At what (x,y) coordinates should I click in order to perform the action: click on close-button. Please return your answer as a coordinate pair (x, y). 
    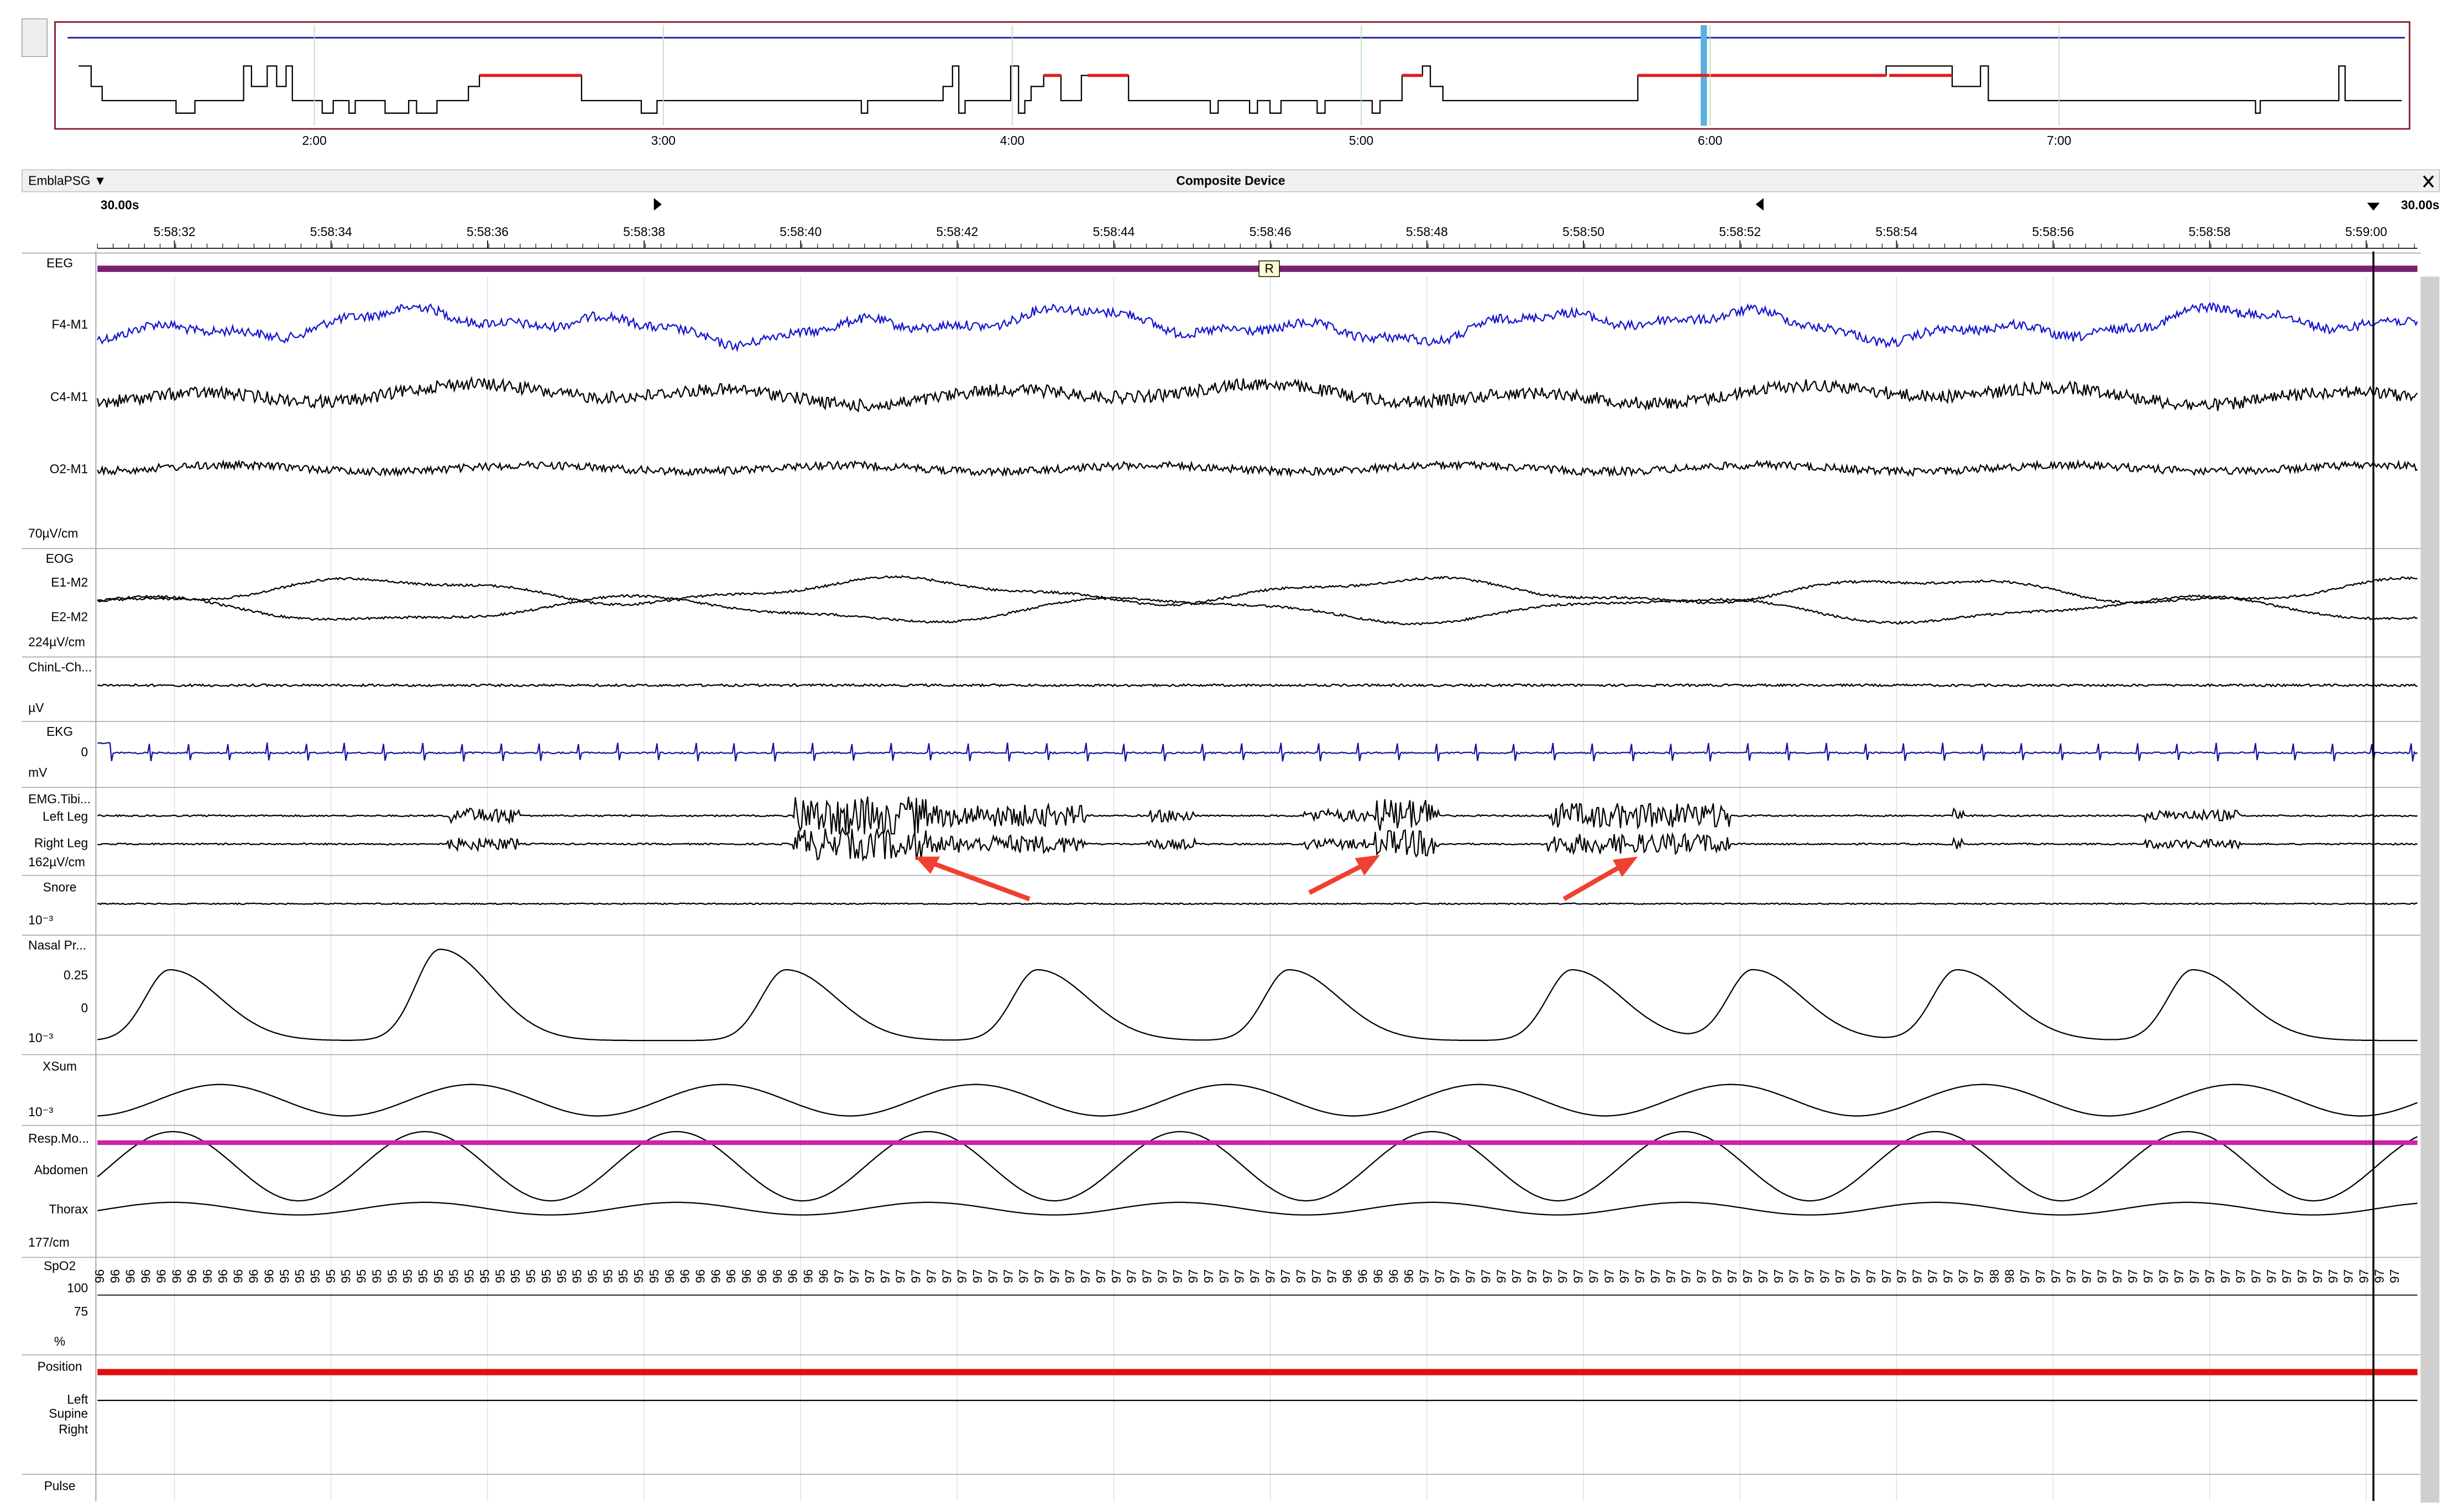
    Looking at the image, I should click on (2428, 181).